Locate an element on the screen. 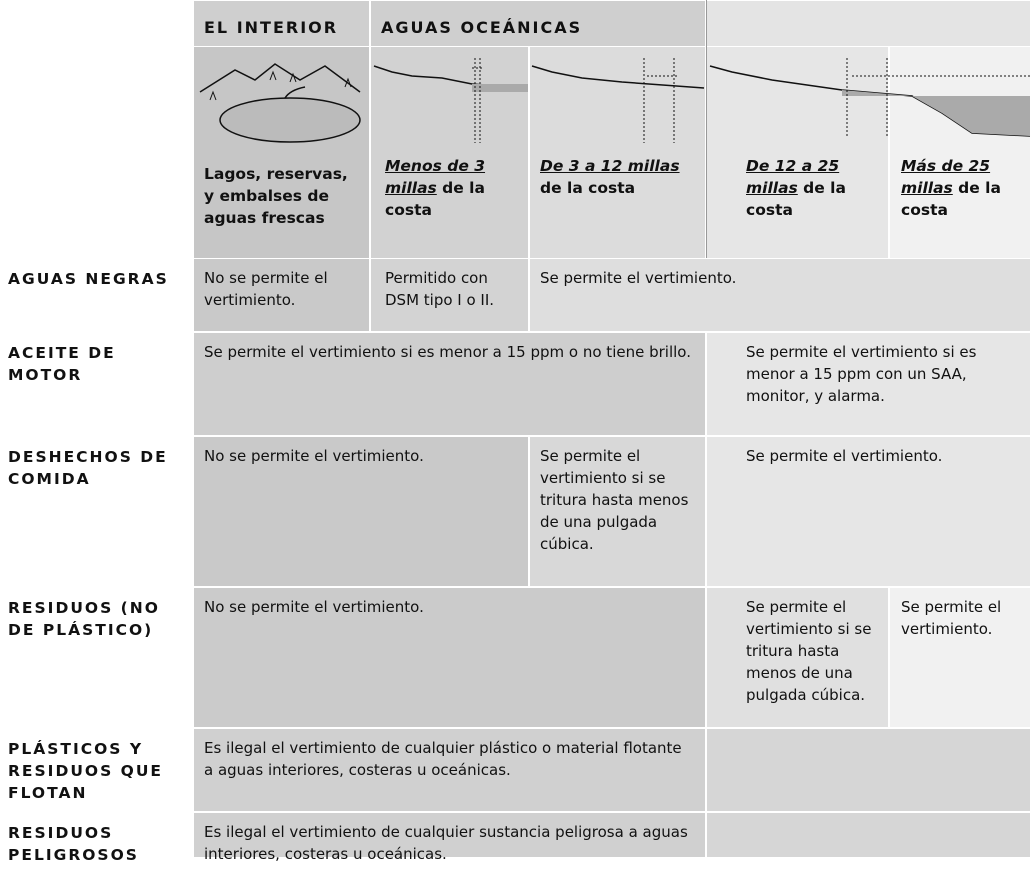 The height and width of the screenshot is (881, 1031). zone: Menos de 3 millas de la costa is located at coordinates (449, 152).